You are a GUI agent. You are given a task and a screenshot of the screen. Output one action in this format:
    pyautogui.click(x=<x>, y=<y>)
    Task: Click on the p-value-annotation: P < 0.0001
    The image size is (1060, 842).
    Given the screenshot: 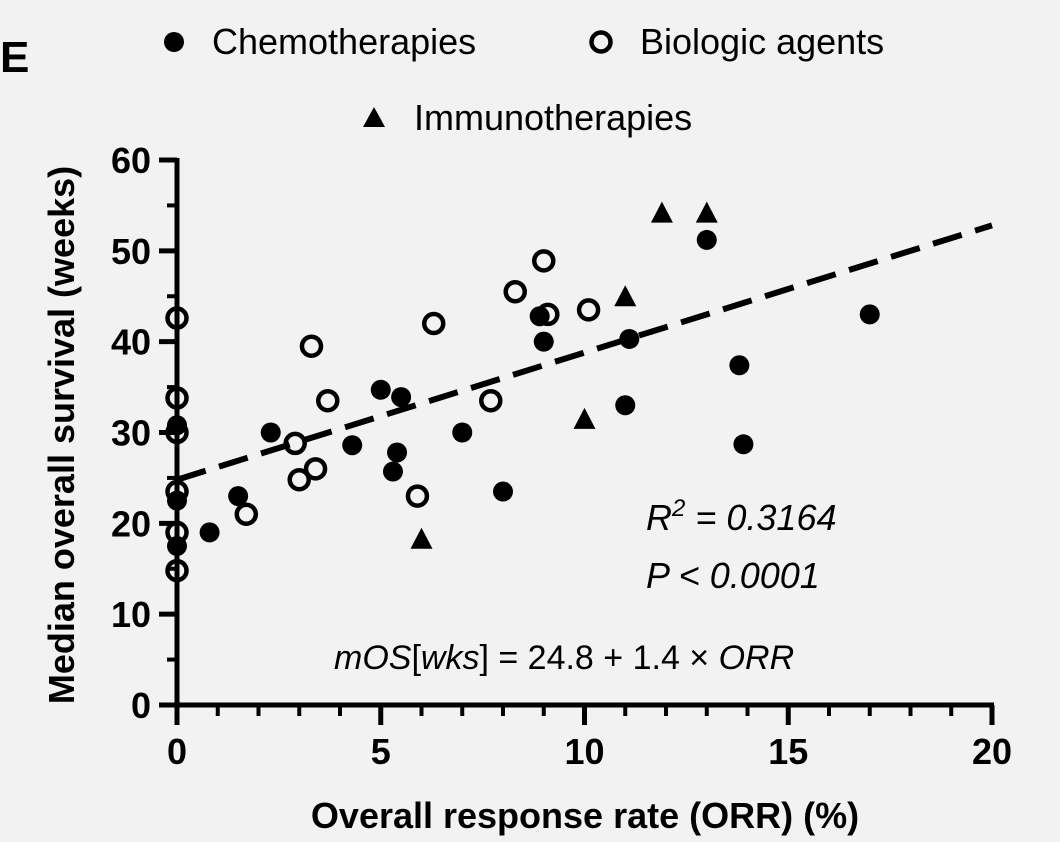 What is the action you would take?
    pyautogui.click(x=733, y=575)
    